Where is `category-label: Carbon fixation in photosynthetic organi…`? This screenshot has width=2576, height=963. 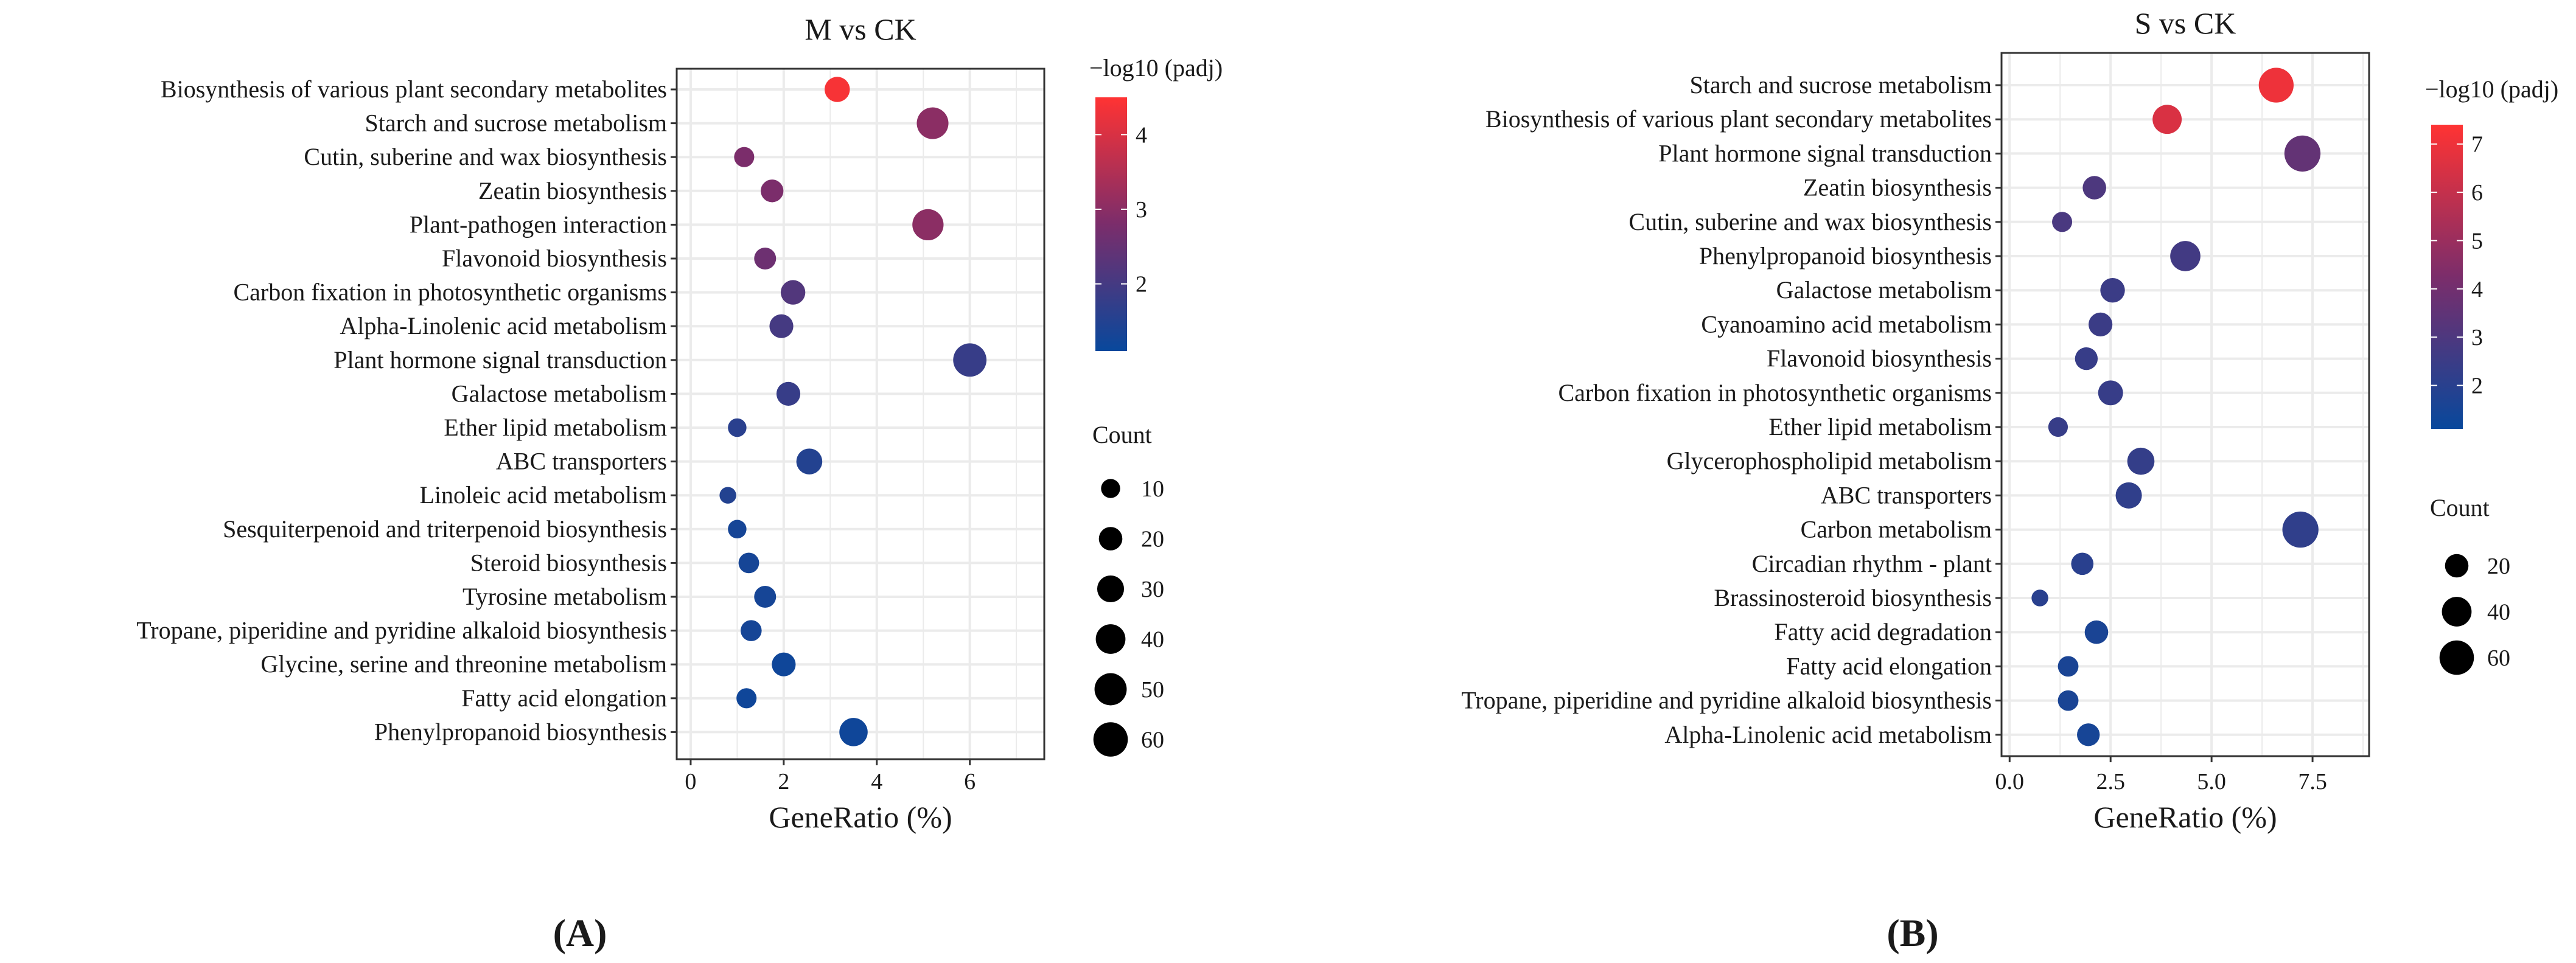 category-label: Carbon fixation in photosynthetic organi… is located at coordinates (450, 292).